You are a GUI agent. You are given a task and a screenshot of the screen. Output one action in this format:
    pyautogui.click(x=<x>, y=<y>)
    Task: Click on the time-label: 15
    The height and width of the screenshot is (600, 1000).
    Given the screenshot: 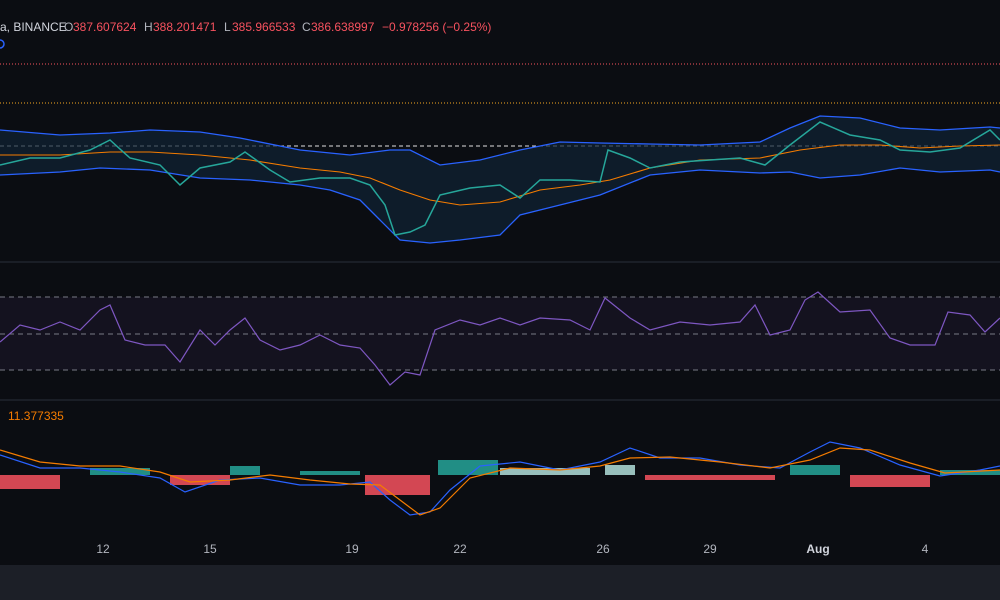 What is the action you would take?
    pyautogui.click(x=210, y=549)
    